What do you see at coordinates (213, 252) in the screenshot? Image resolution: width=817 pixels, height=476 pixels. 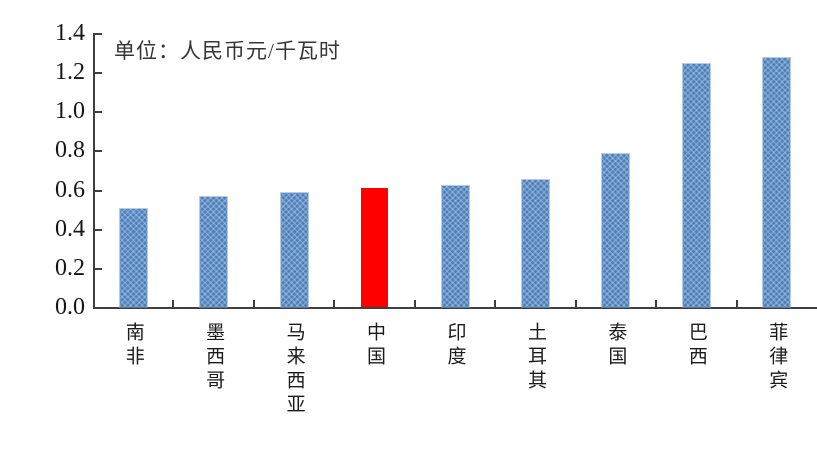 I see `bar-mexico` at bounding box center [213, 252].